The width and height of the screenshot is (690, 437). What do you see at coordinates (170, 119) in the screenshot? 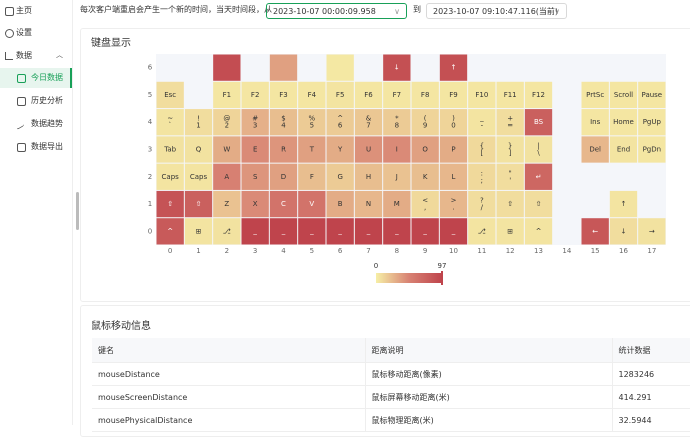
I see `key-label: ~` at bounding box center [170, 119].